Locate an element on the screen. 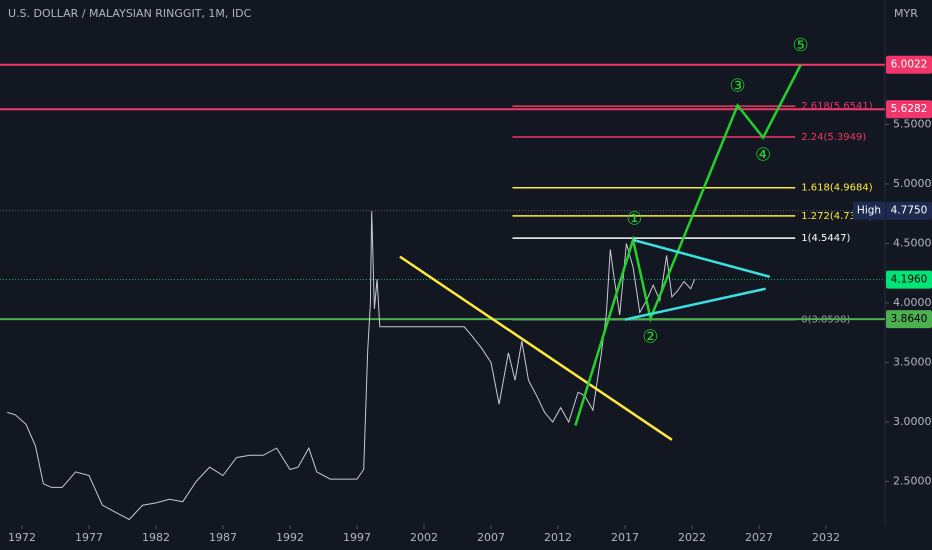 This screenshot has width=932, height=550. fib-label: 2.618(5.6541) is located at coordinates (837, 106).